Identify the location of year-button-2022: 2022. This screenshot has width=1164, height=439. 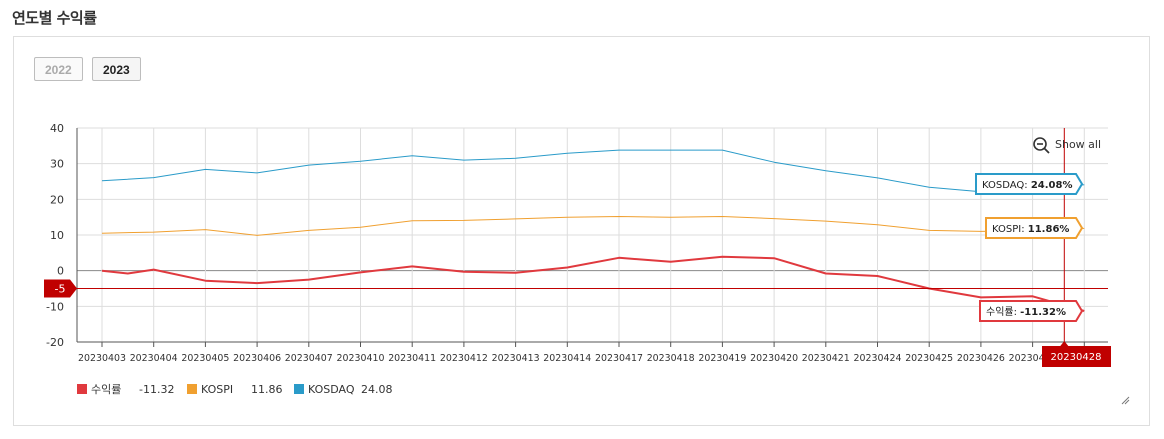
(58, 69).